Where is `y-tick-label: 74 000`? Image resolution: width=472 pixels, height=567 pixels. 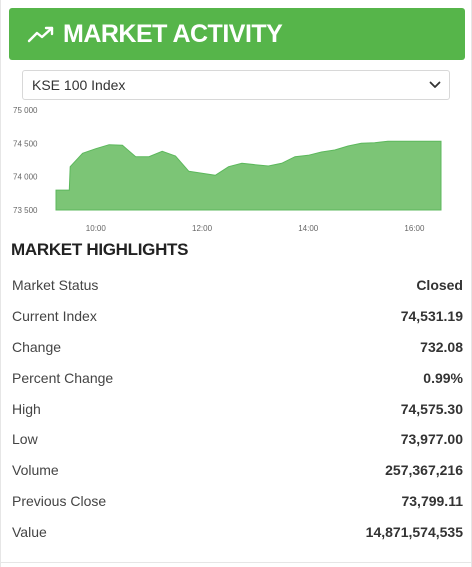
y-tick-label: 74 000 is located at coordinates (25, 177).